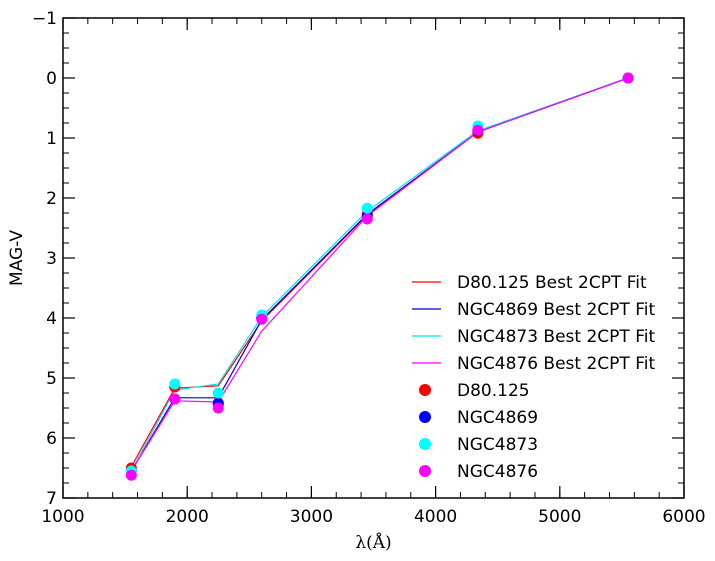  I want to click on y-tick-label: 7, so click(51, 499).